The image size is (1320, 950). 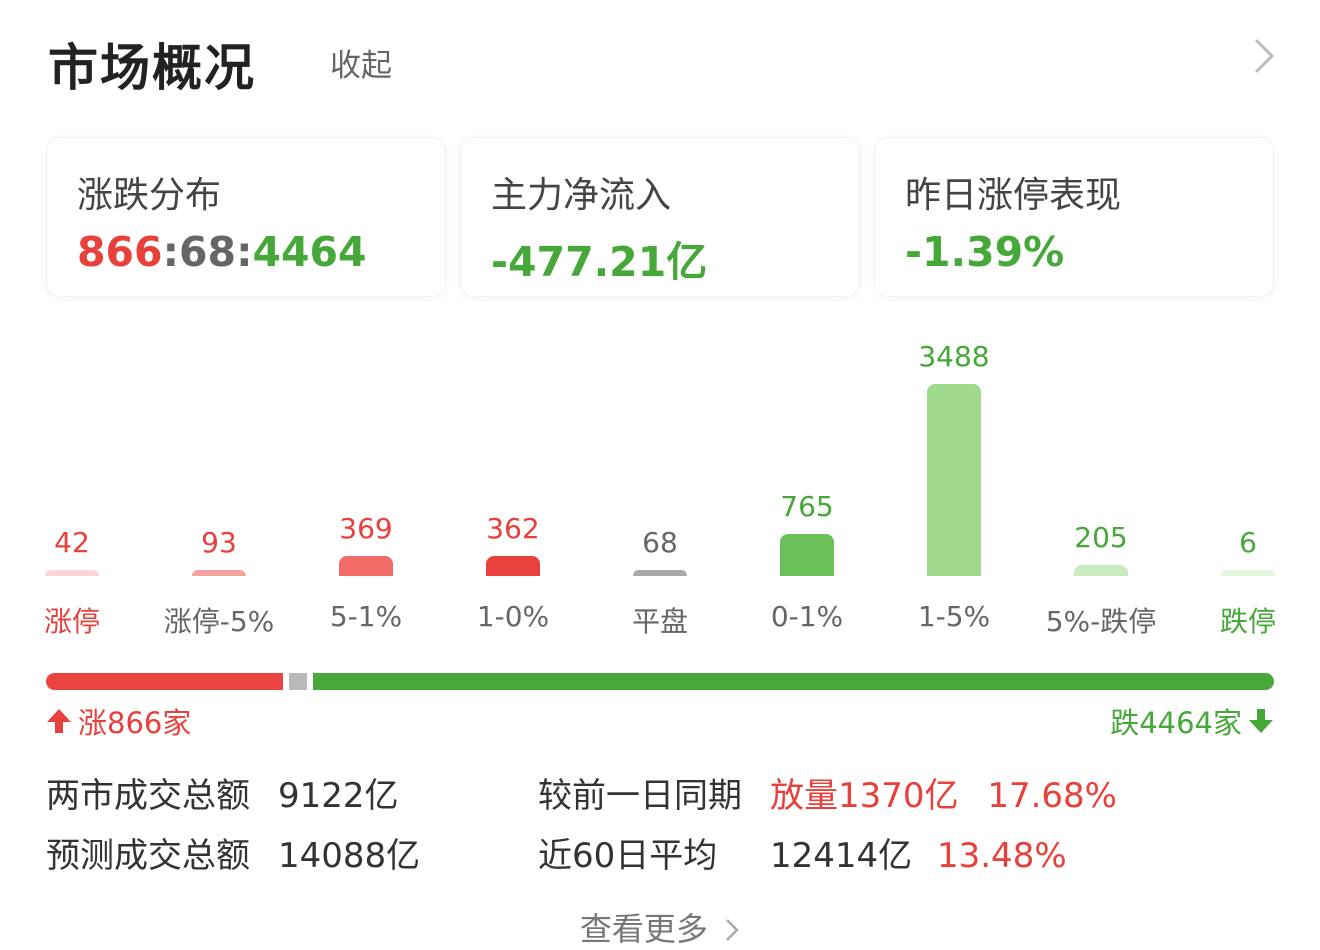 What do you see at coordinates (164, 681) in the screenshot?
I see `ratio-up-segment` at bounding box center [164, 681].